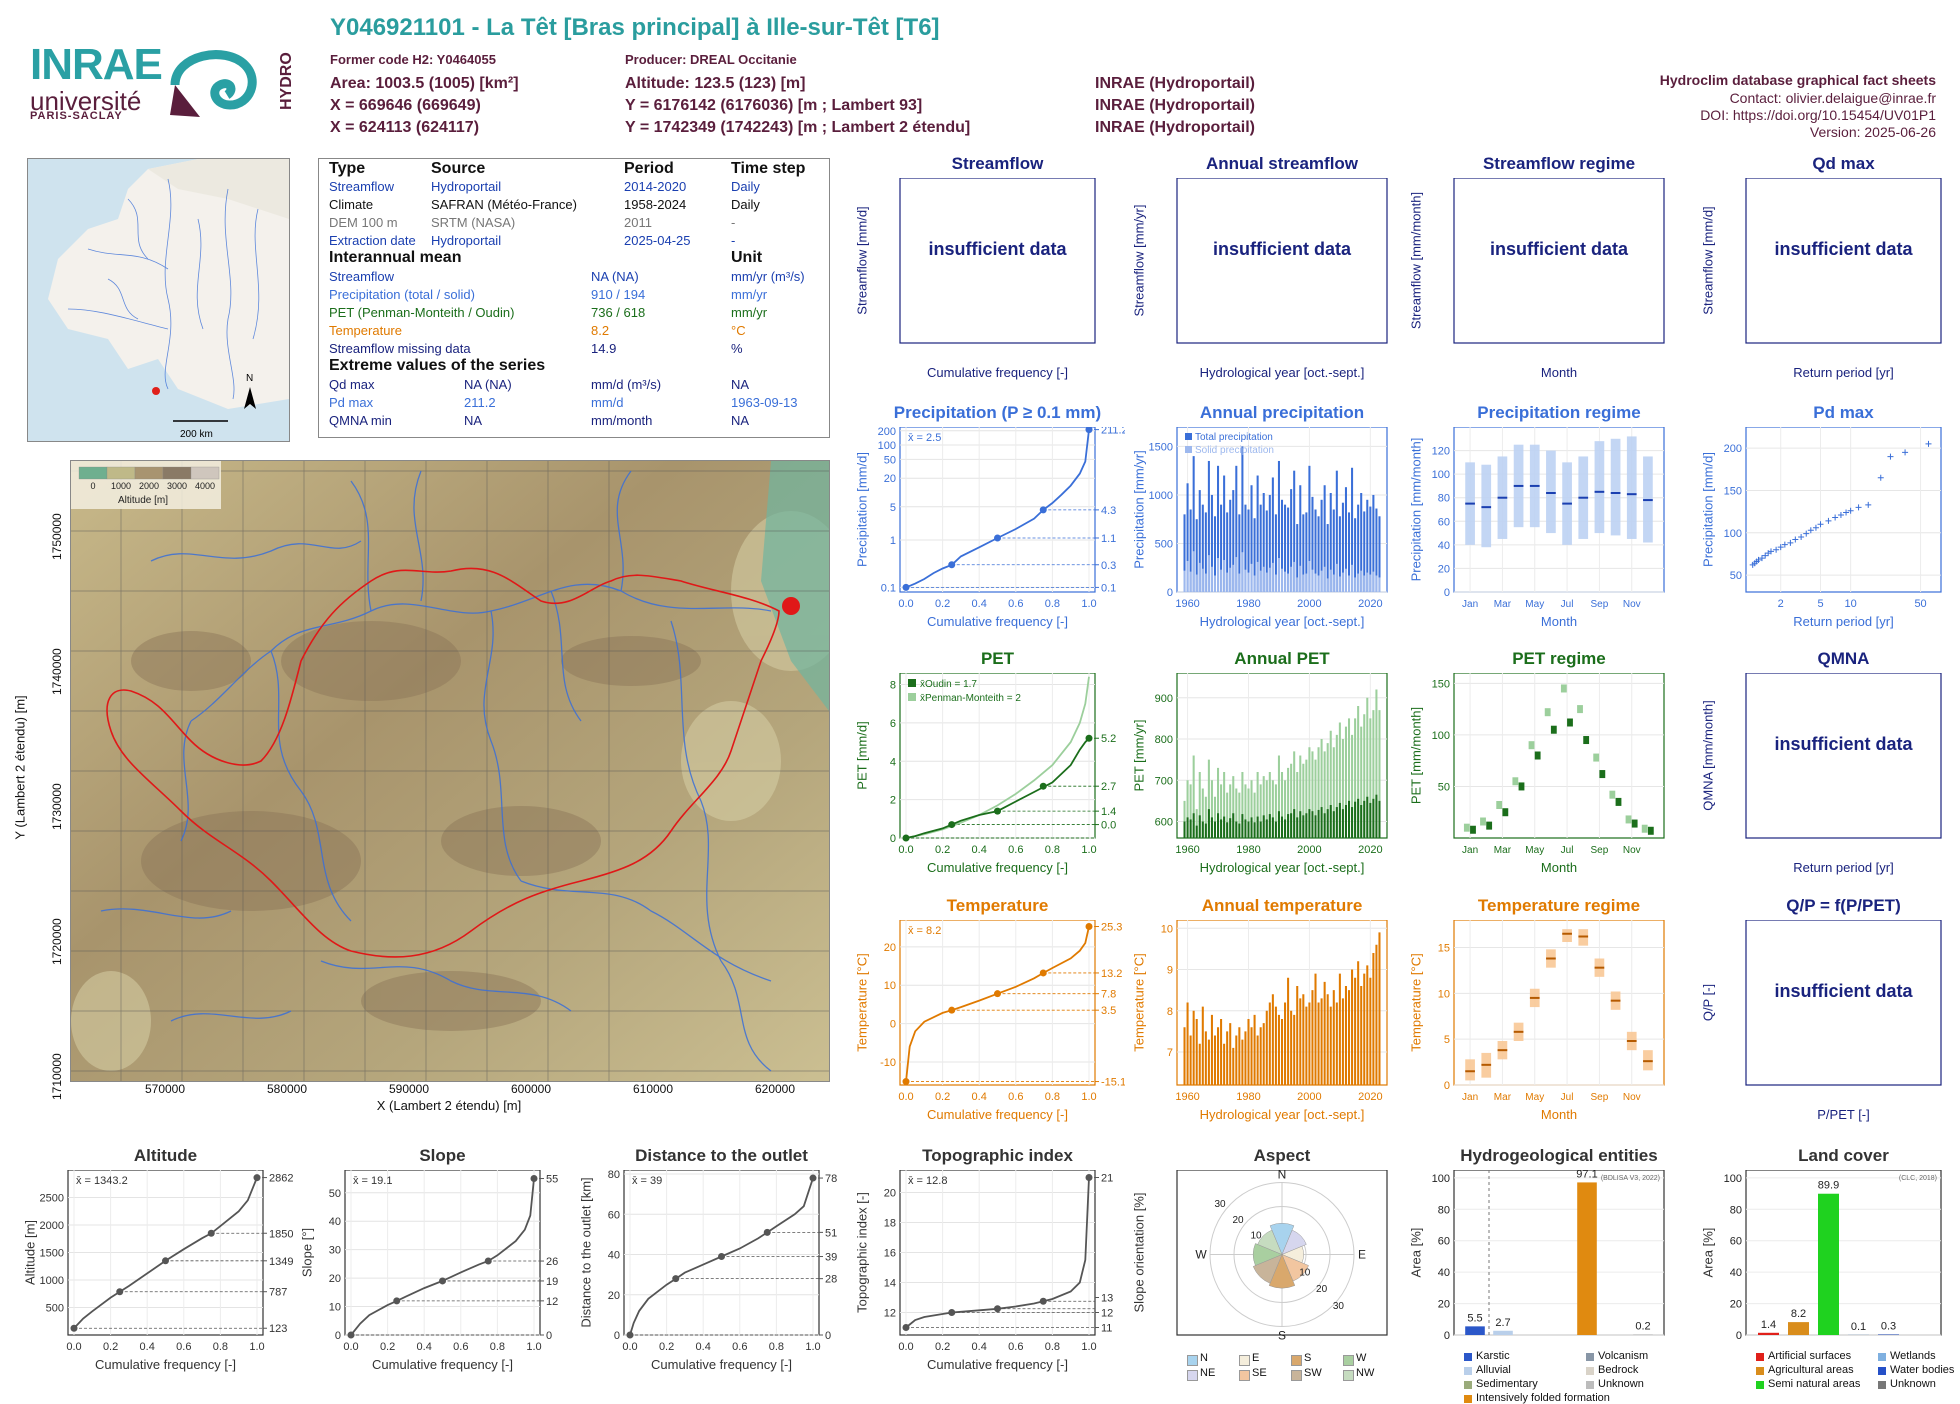  Describe the element at coordinates (997, 1114) in the screenshot. I see `xlabel-temp_cdf: Cumulative frequency [-]` at that location.